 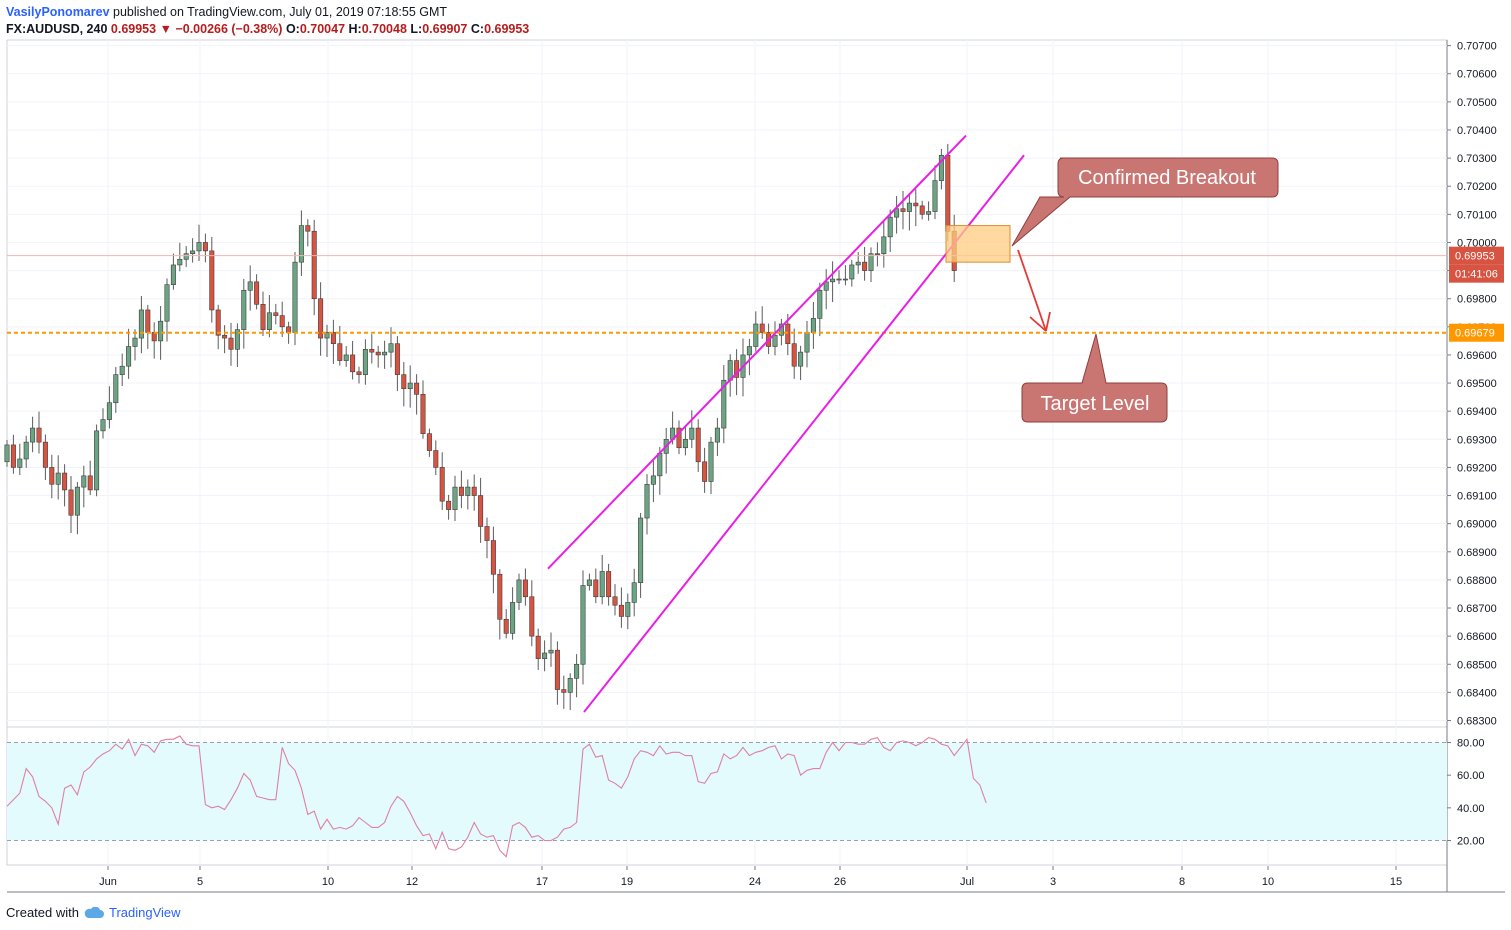 I want to click on open-label: O:, so click(x=292, y=29).